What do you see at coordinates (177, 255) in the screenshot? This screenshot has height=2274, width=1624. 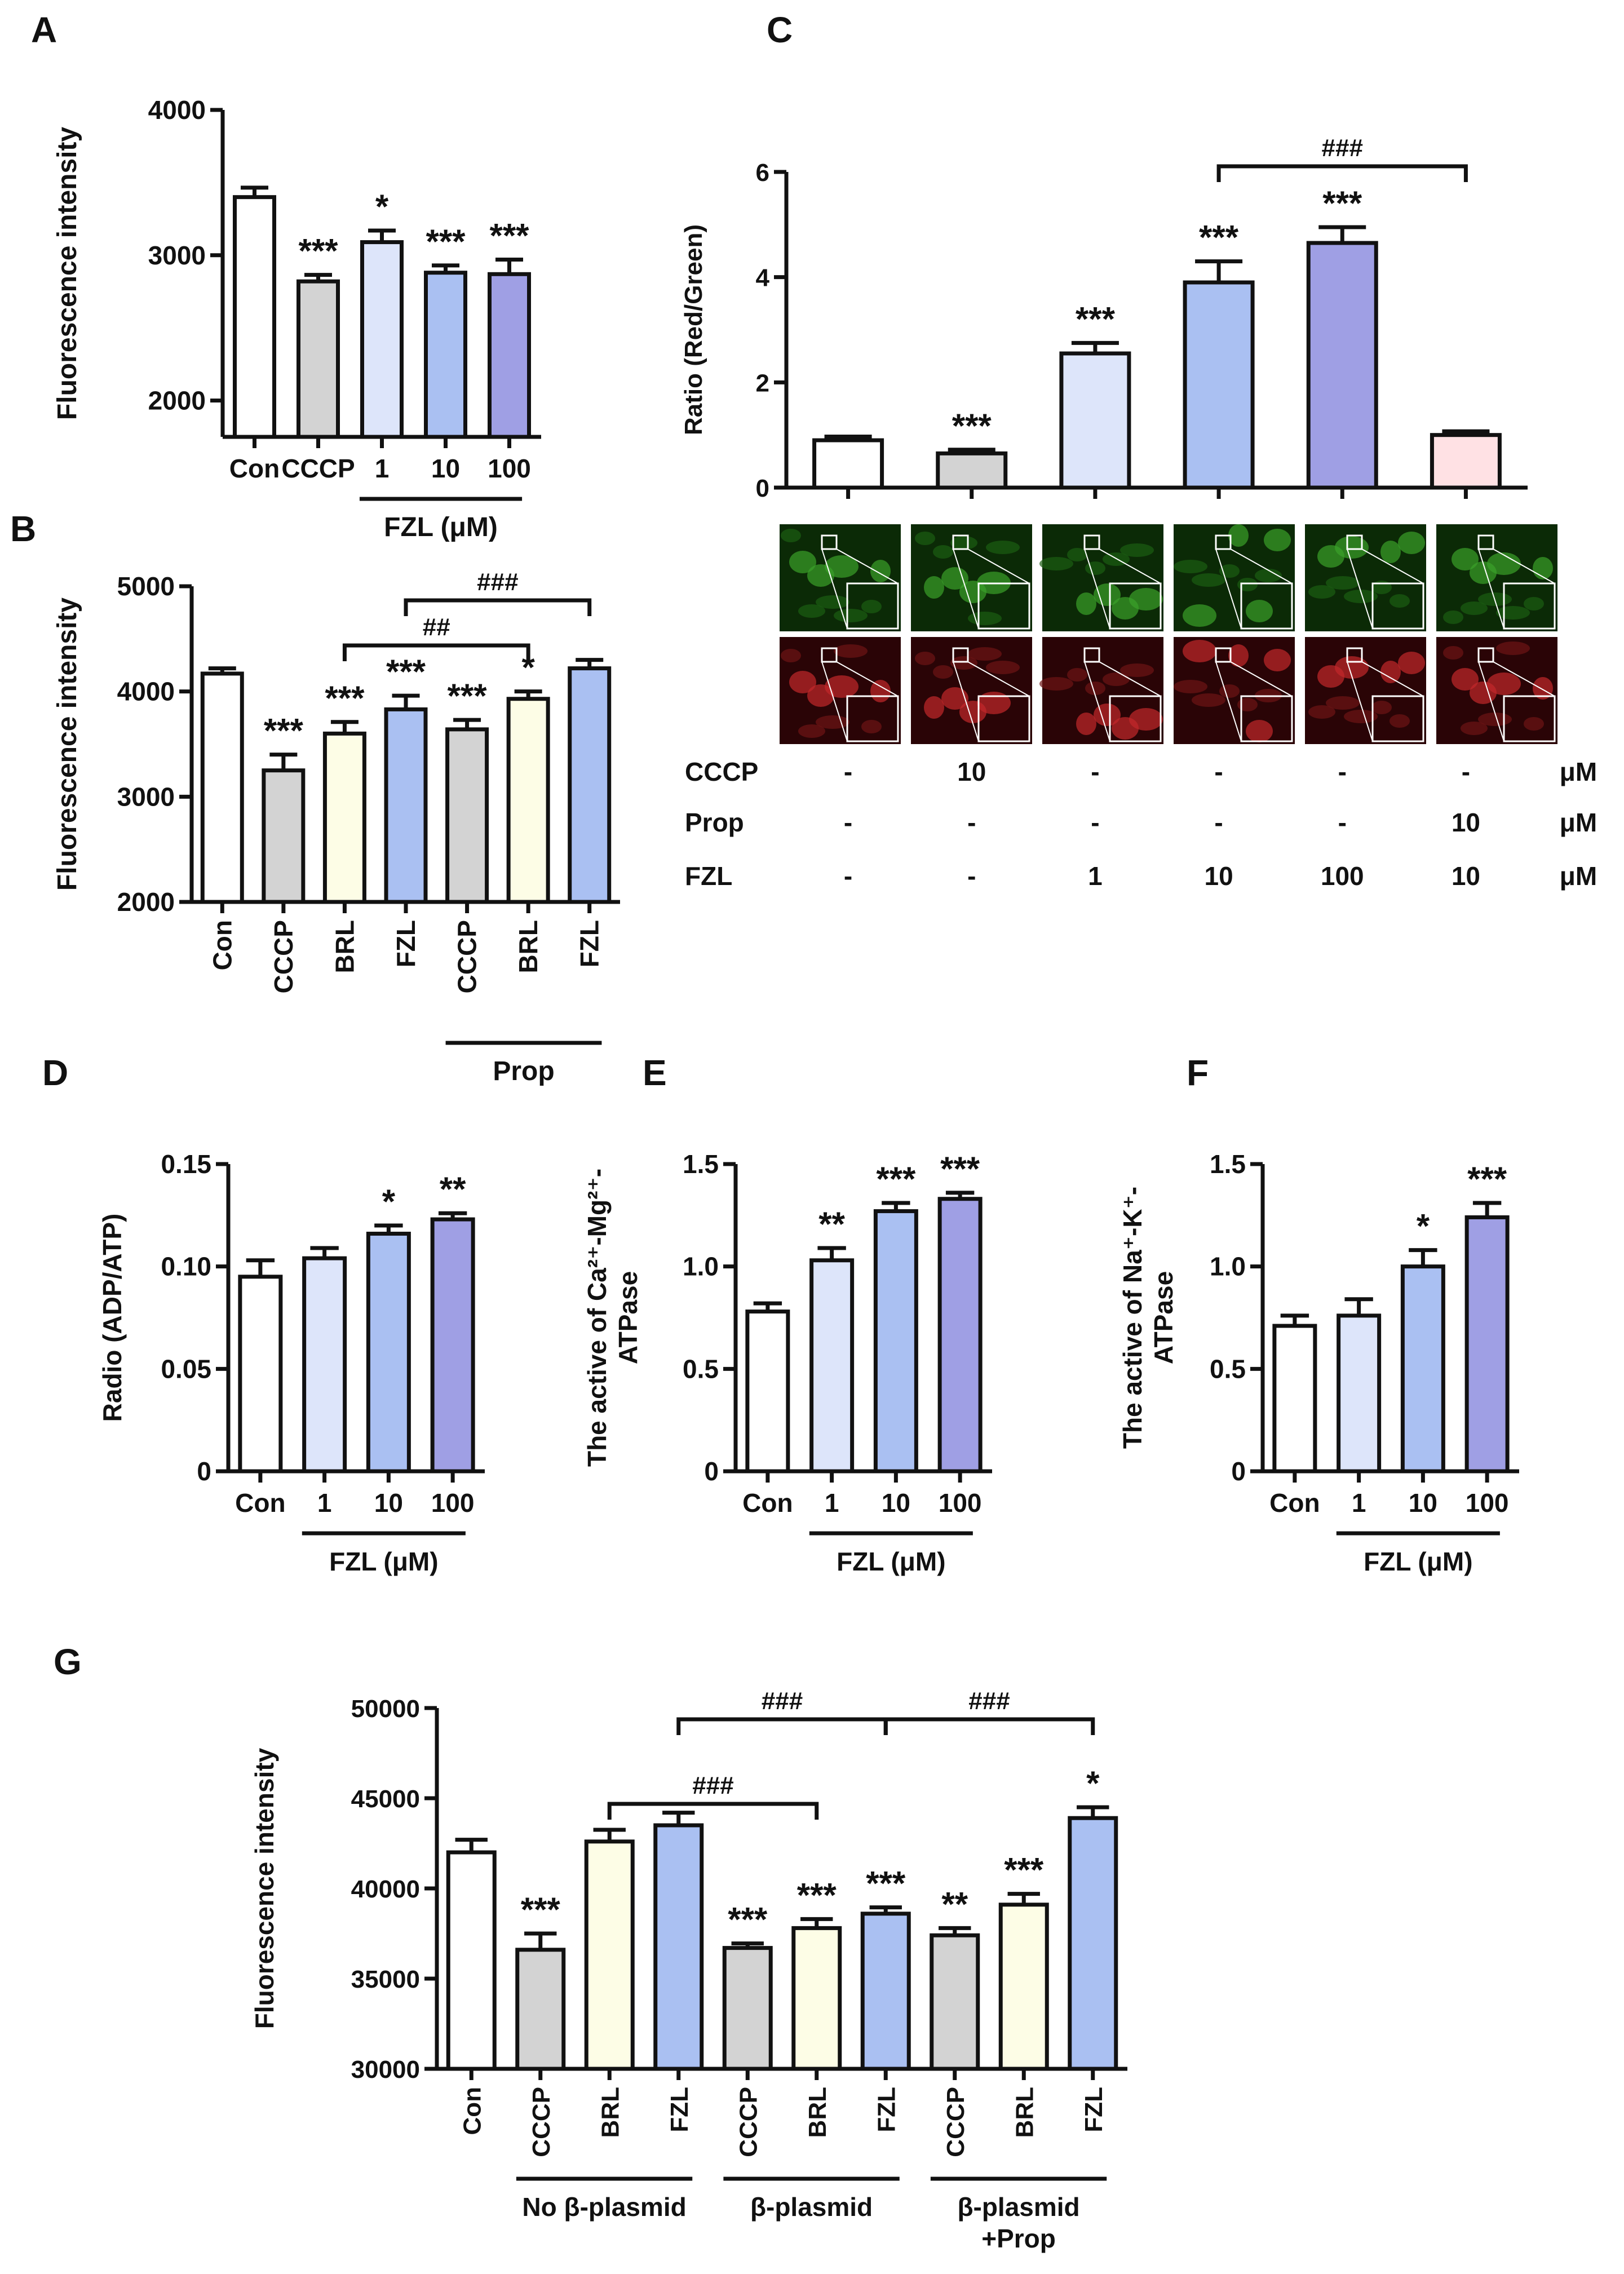 I see `y-tick-label: 3000` at bounding box center [177, 255].